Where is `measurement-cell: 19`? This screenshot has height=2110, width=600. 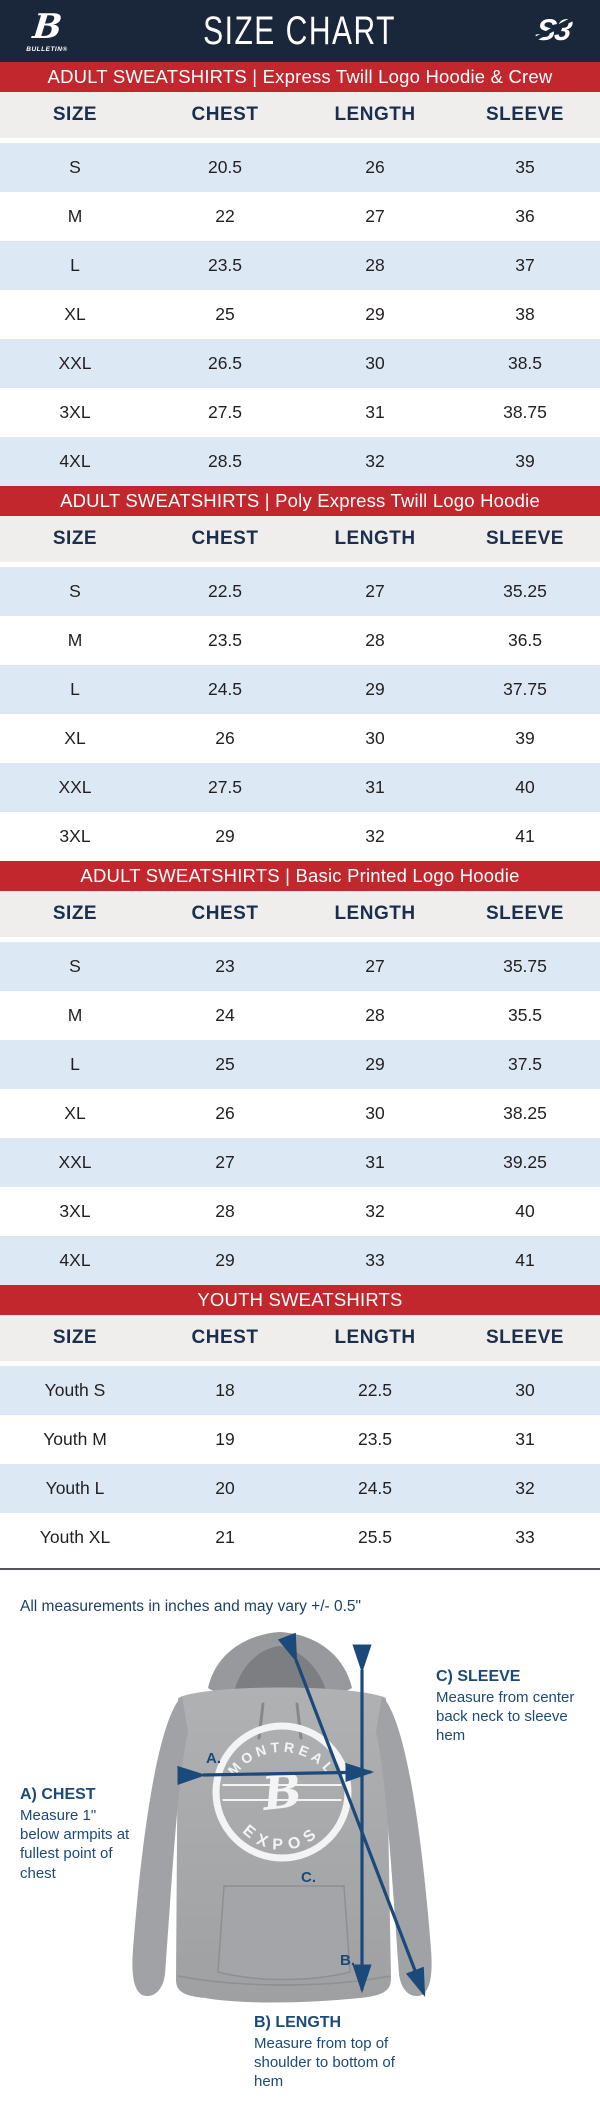
measurement-cell: 19 is located at coordinates (225, 1439).